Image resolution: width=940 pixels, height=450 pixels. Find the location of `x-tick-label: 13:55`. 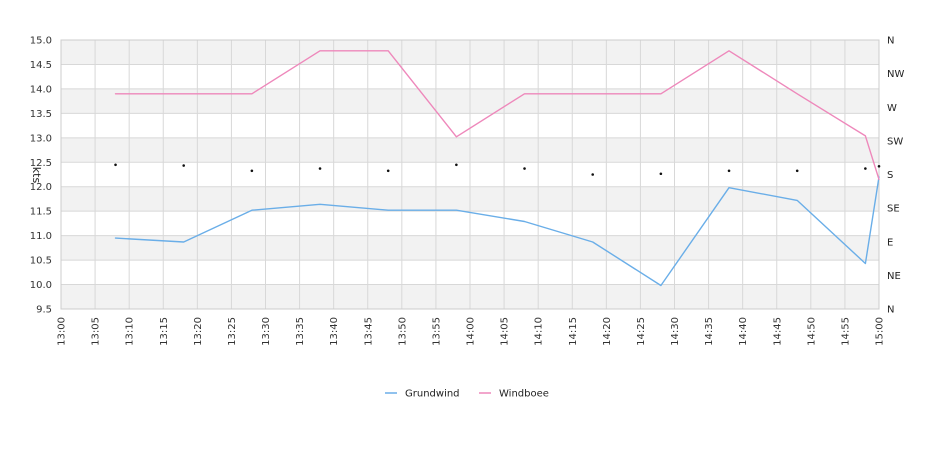

x-tick-label: 13:55 is located at coordinates (436, 331).